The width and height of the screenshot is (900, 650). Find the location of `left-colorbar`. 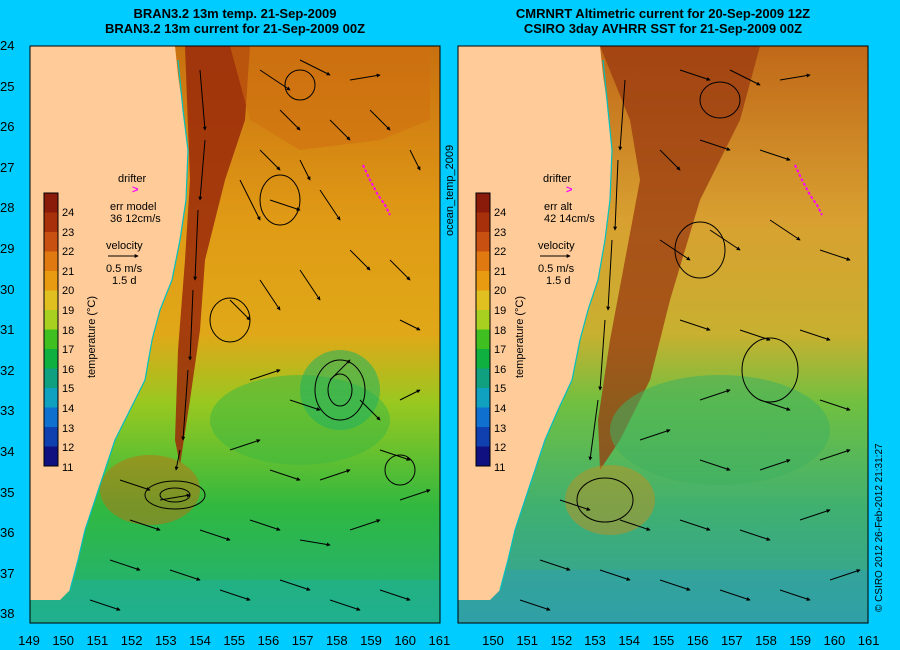

left-colorbar is located at coordinates (51, 329).